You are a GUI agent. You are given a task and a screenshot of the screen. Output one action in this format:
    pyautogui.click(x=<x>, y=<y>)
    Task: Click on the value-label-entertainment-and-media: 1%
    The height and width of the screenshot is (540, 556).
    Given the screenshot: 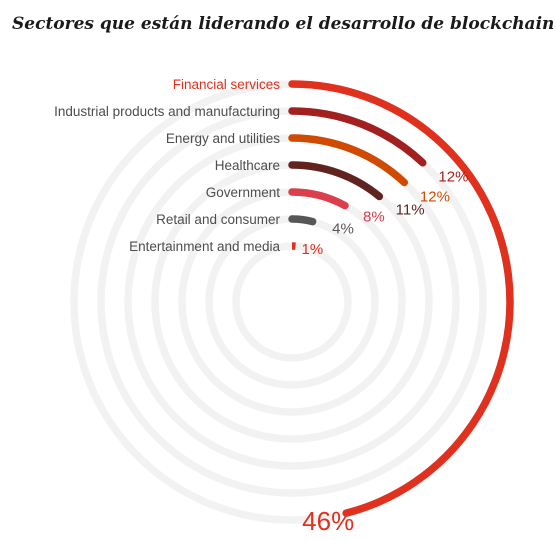 What is the action you would take?
    pyautogui.click(x=313, y=249)
    